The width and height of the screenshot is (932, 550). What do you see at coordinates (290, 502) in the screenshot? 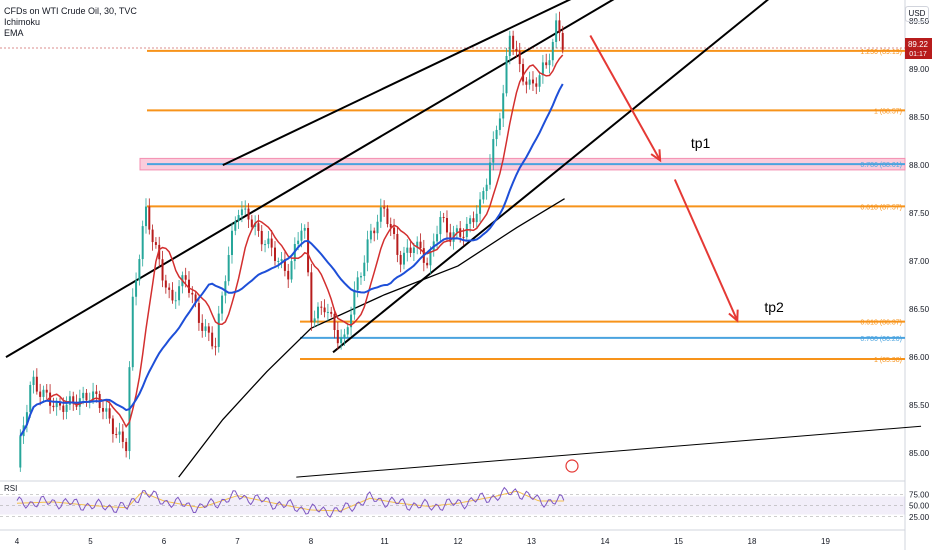
I see `rsi-line` at bounding box center [290, 502].